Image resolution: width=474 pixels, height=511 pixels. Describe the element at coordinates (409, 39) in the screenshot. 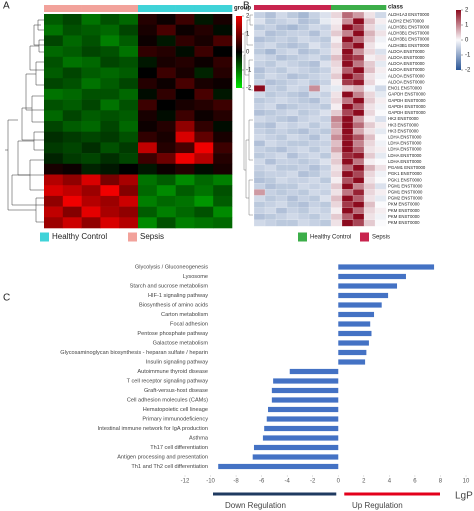

I see `row-label: ALDH3B1 ENST0000` at that location.